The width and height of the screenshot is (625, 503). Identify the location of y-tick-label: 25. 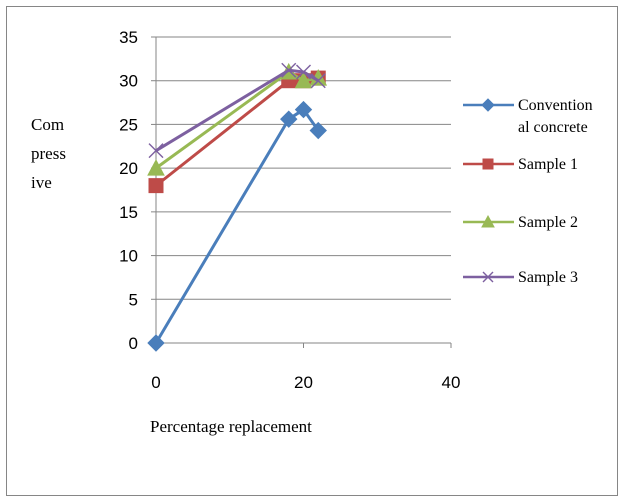
(128, 124).